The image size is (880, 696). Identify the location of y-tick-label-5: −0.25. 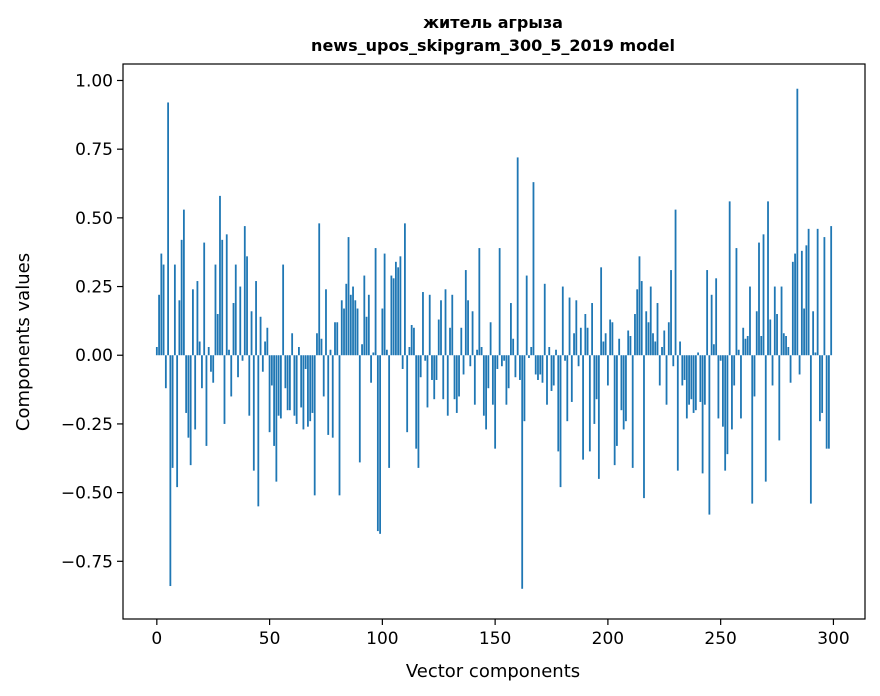
(87, 425).